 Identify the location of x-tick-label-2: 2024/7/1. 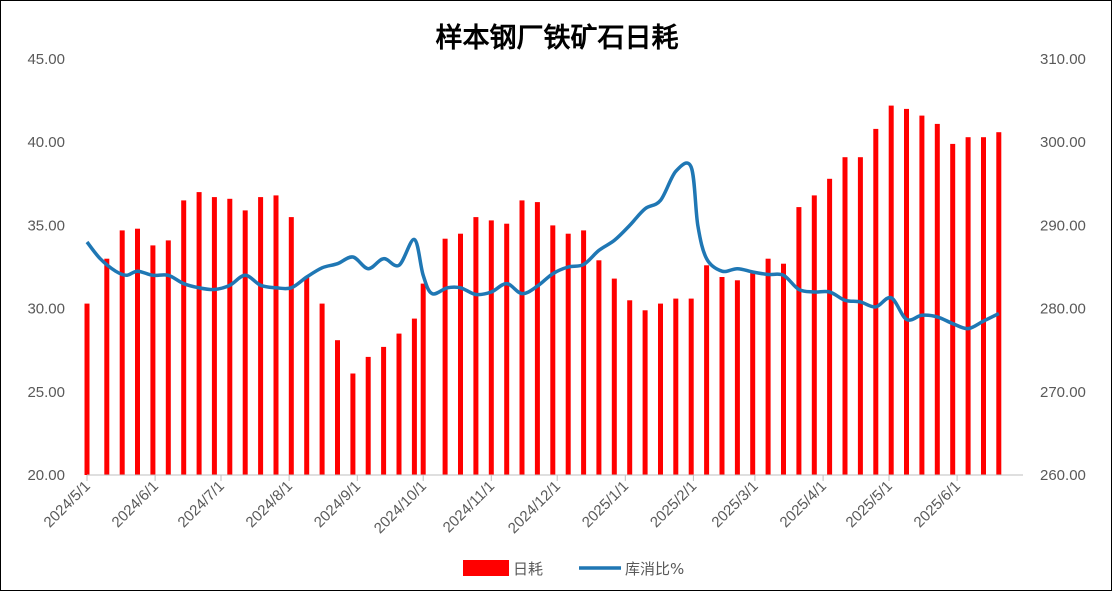
(201, 504).